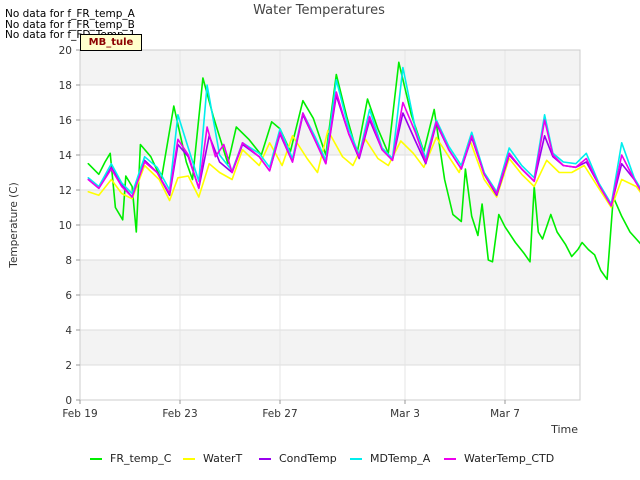  I want to click on y-tick-label: 14, so click(66, 156).